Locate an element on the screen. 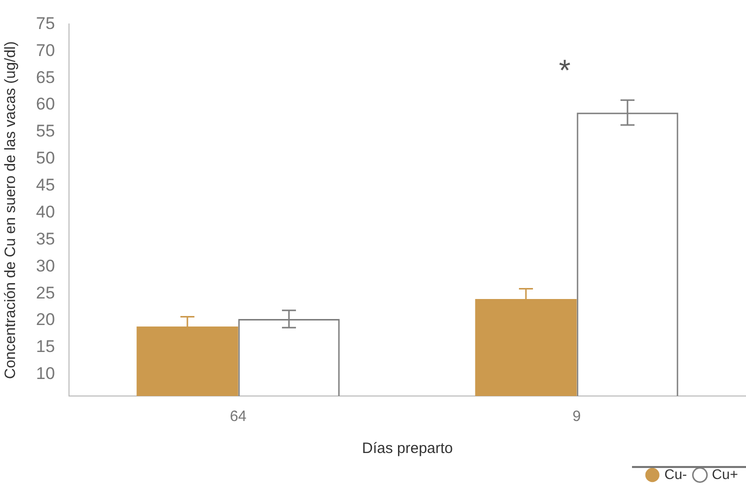 The image size is (746, 492). x-axis-title: Días preparto is located at coordinates (407, 449).